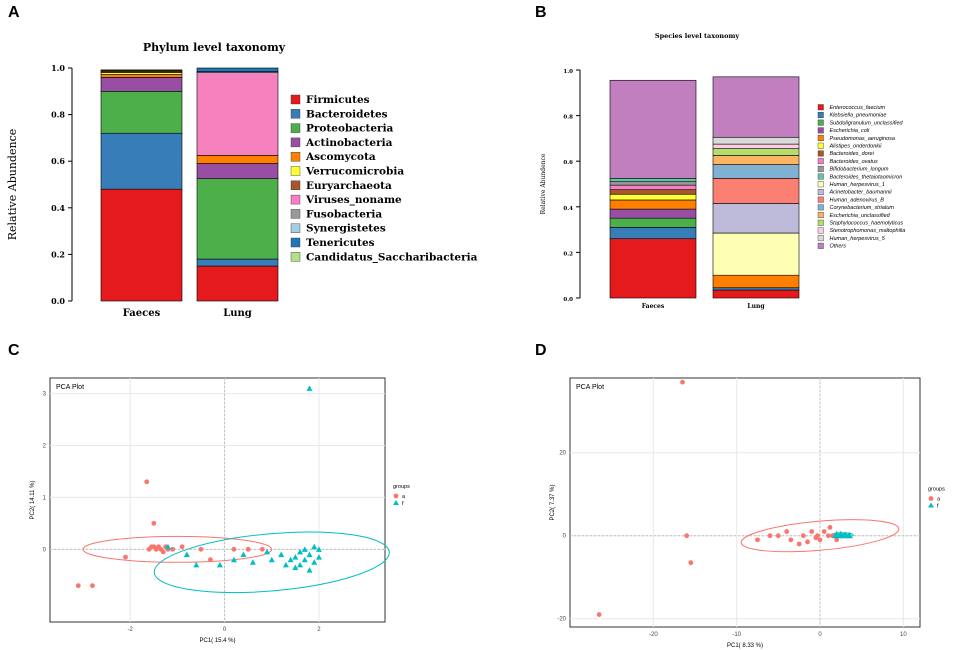 This screenshot has height=650, width=957. What do you see at coordinates (319, 630) in the screenshot?
I see `pca-c-x-tick-label: 2` at bounding box center [319, 630].